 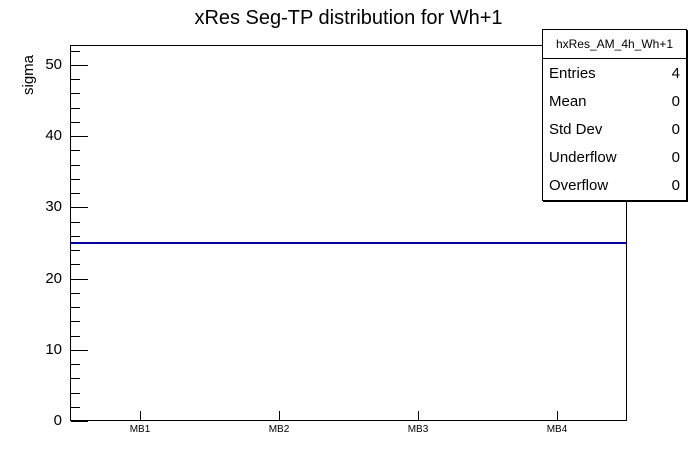 I want to click on x-tick-label: MB3, so click(x=418, y=429).